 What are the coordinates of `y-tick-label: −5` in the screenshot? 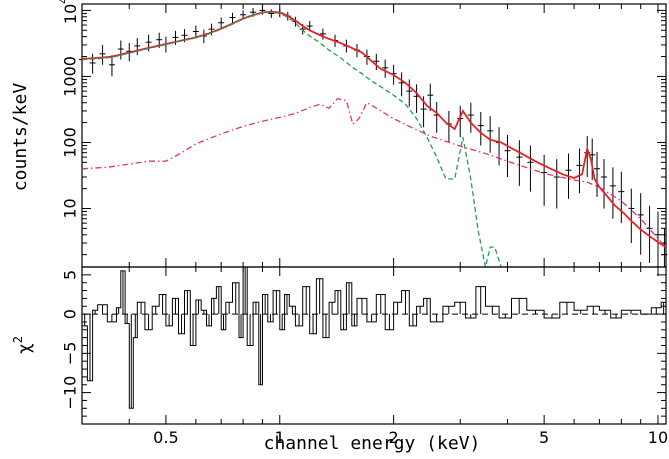 It's located at (70, 354).